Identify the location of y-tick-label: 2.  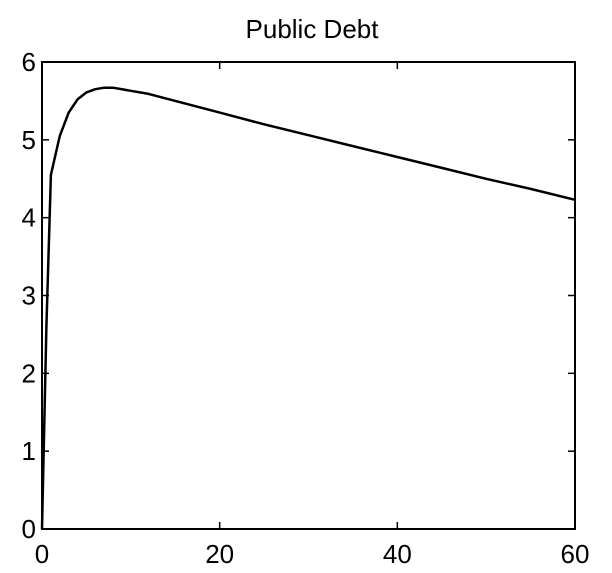
(29, 373).